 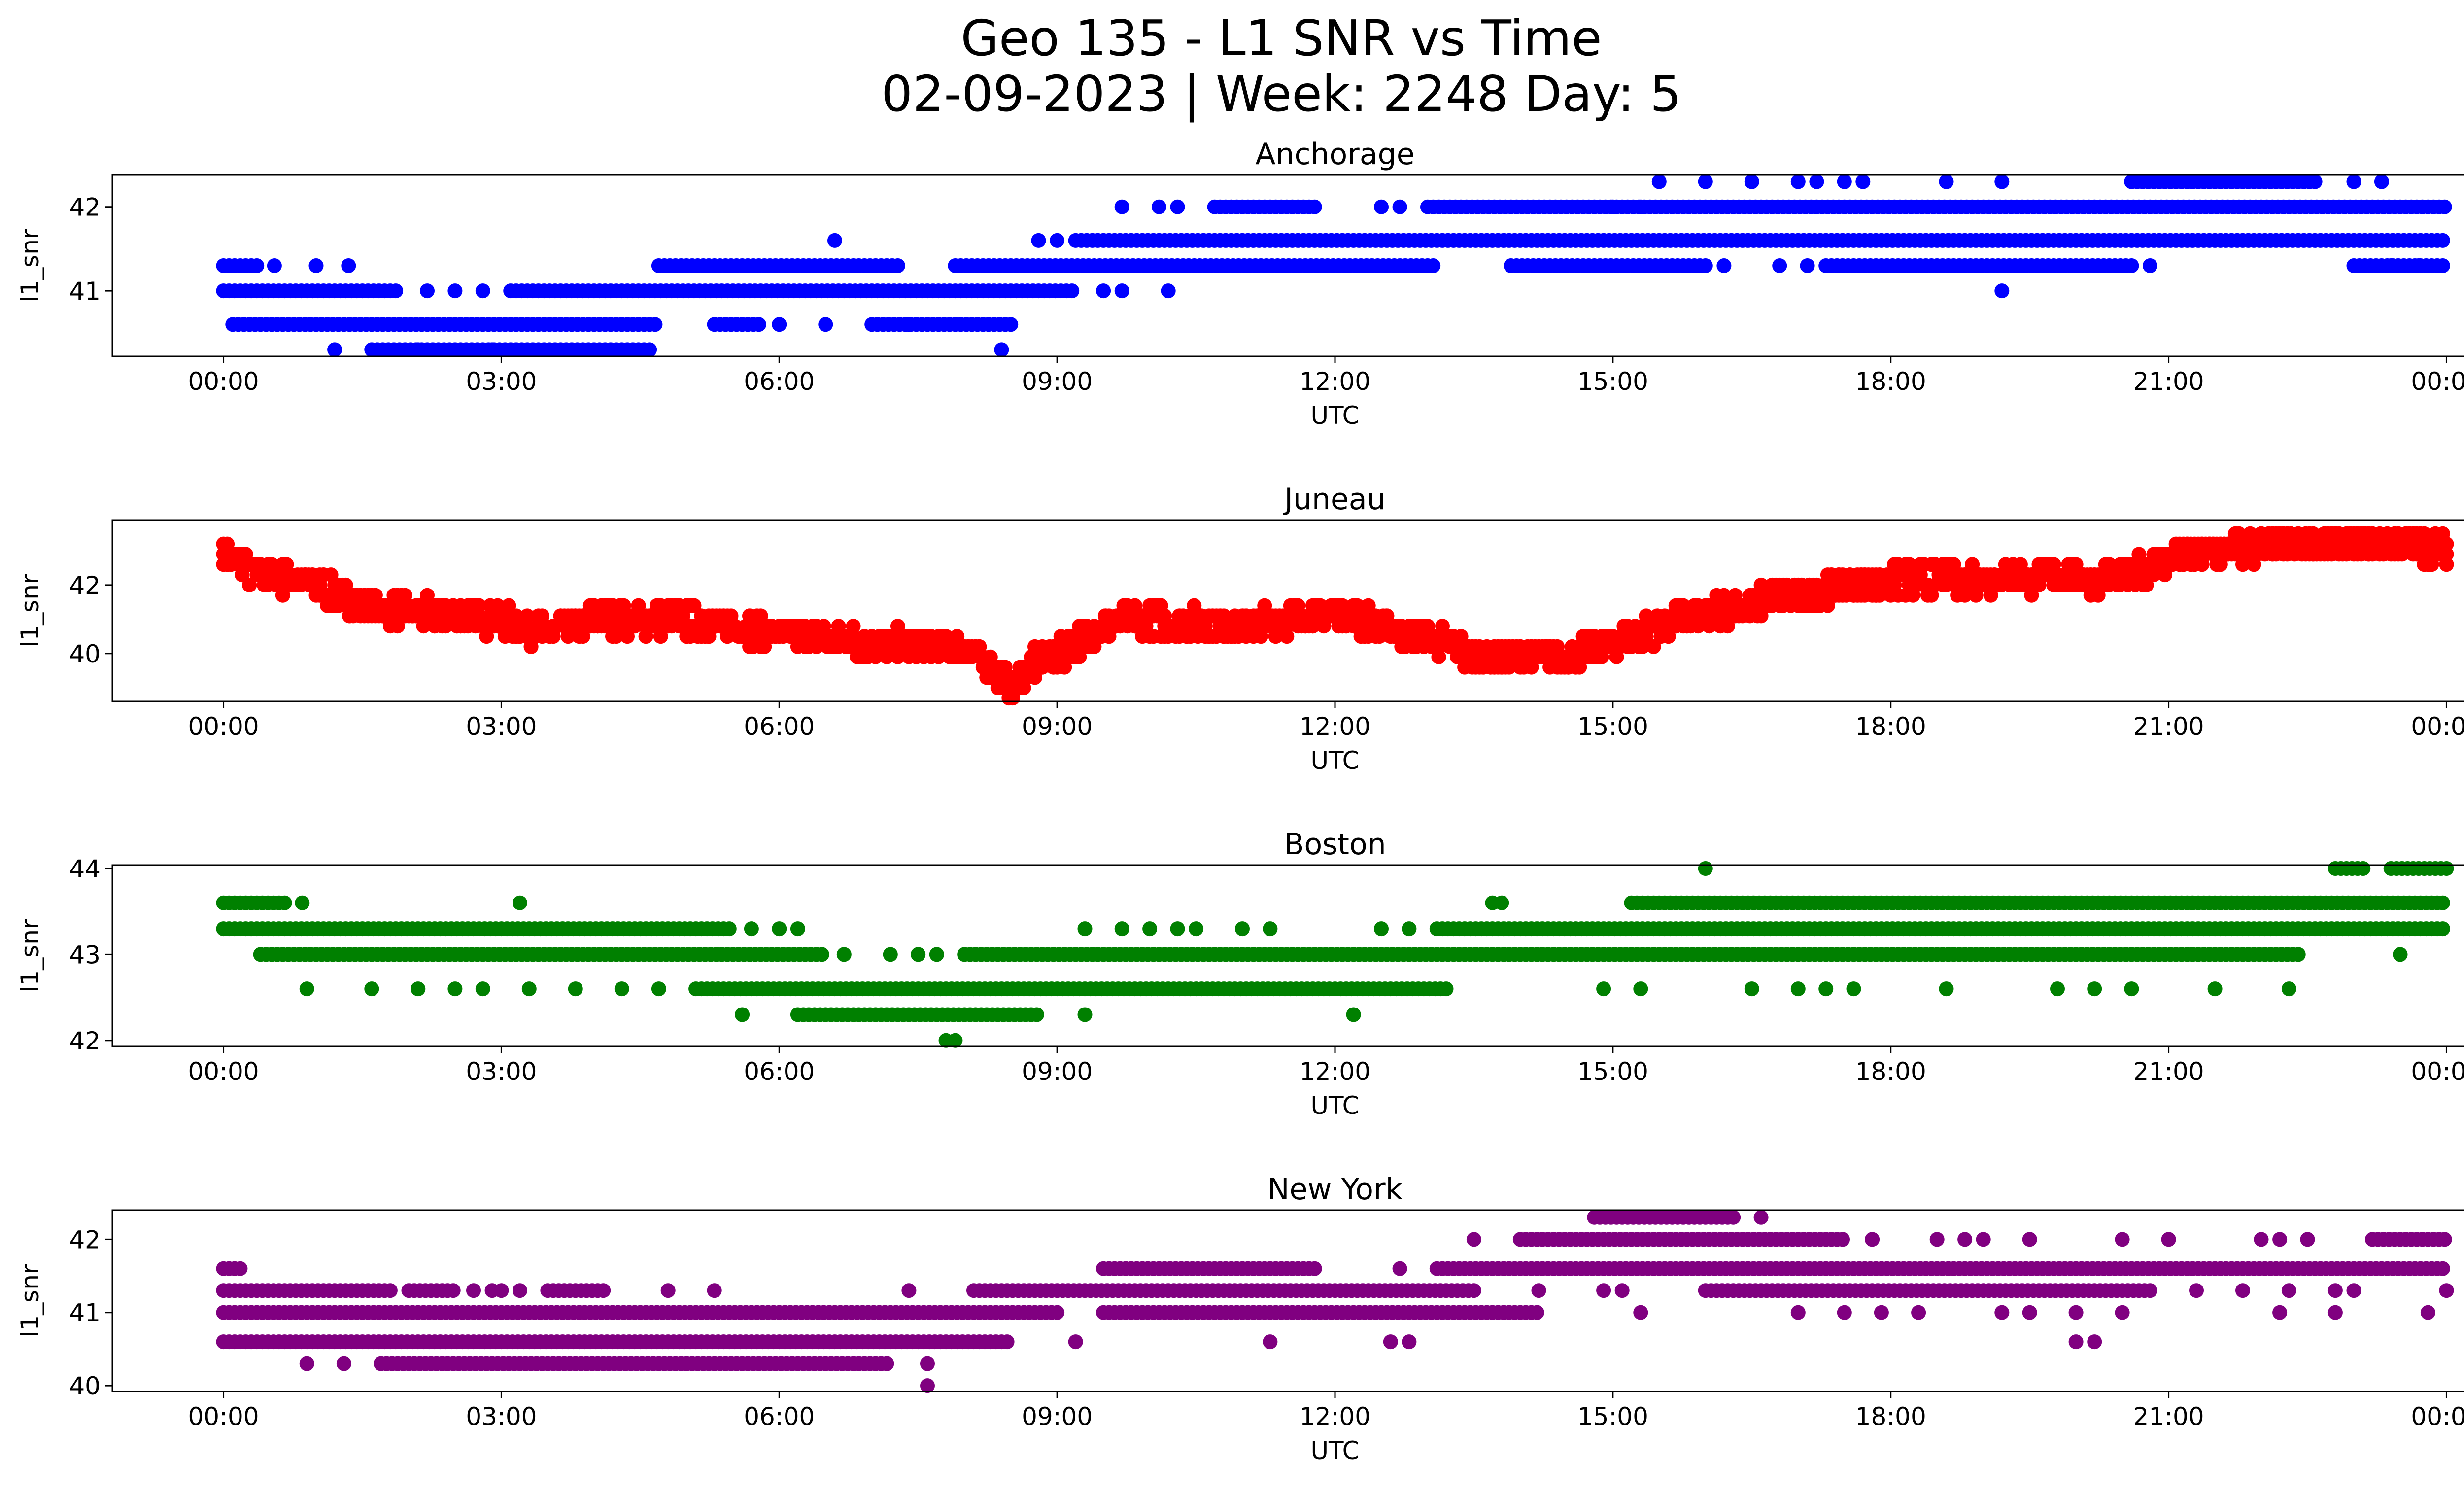 What do you see at coordinates (1890, 726) in the screenshot?
I see `x-tick-label: 18:00` at bounding box center [1890, 726].